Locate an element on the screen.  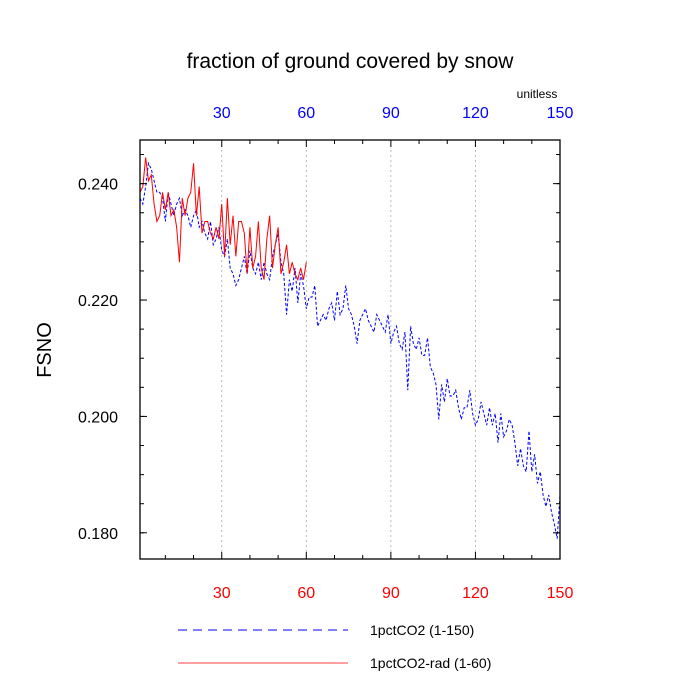
x-tick-label-top: 150 is located at coordinates (560, 113).